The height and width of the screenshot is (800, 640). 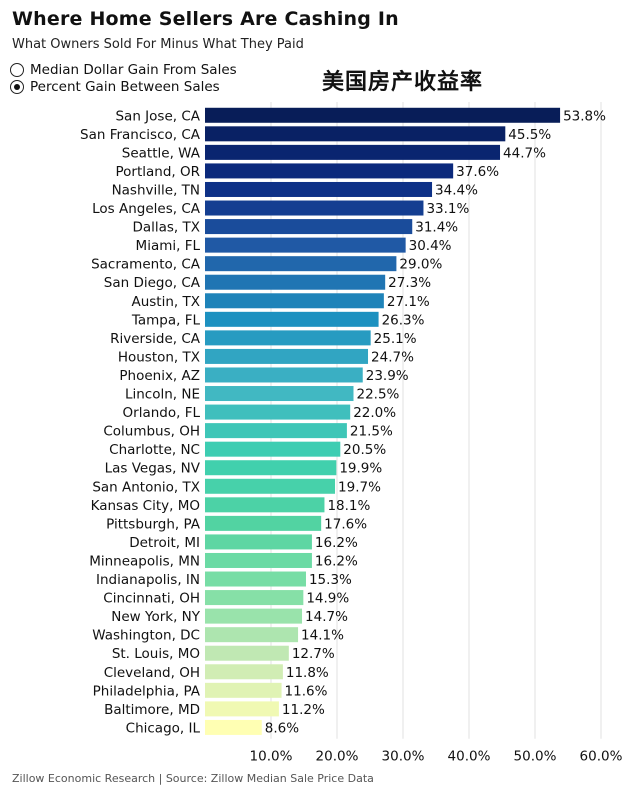 I want to click on value-label: 26.3%, so click(x=403, y=320).